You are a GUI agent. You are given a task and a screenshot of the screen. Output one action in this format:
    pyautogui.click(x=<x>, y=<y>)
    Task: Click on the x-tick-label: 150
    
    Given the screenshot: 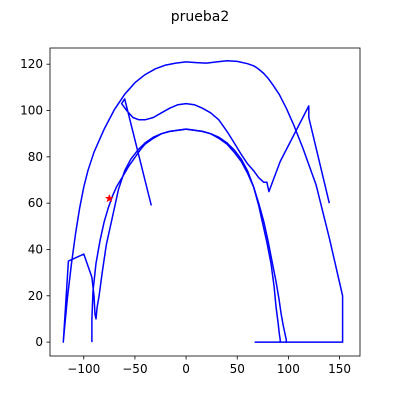 What is the action you would take?
    pyautogui.click(x=339, y=369)
    